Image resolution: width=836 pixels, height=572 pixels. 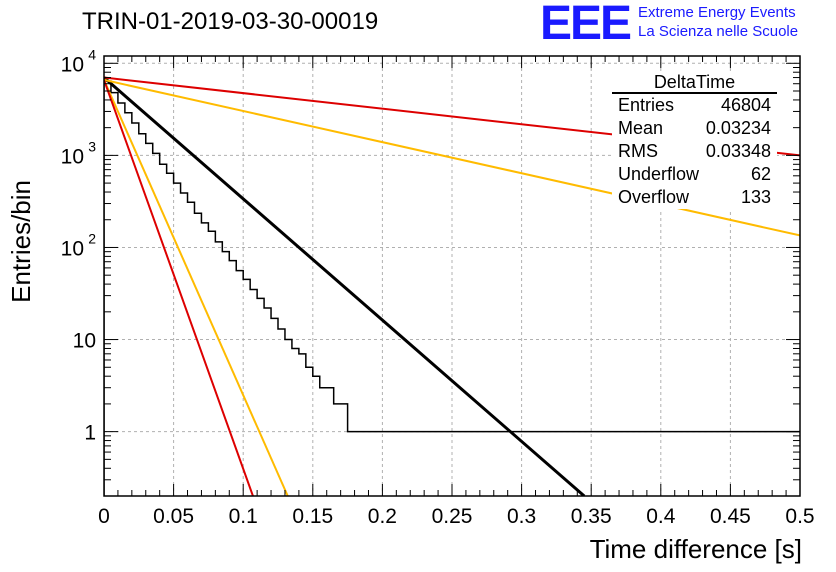 What do you see at coordinates (694, 174) in the screenshot?
I see `stats-row-underflow: Underflow 62` at bounding box center [694, 174].